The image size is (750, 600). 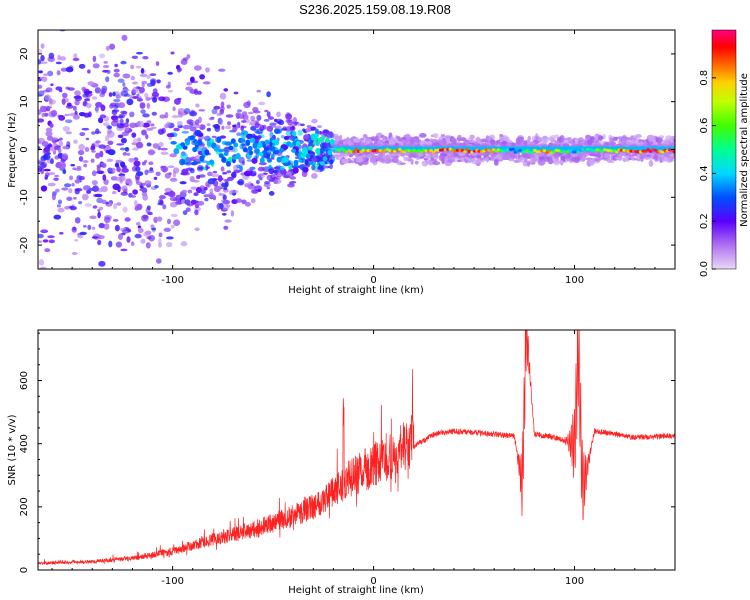 I want to click on y-tick-label: -10, so click(x=24, y=197).